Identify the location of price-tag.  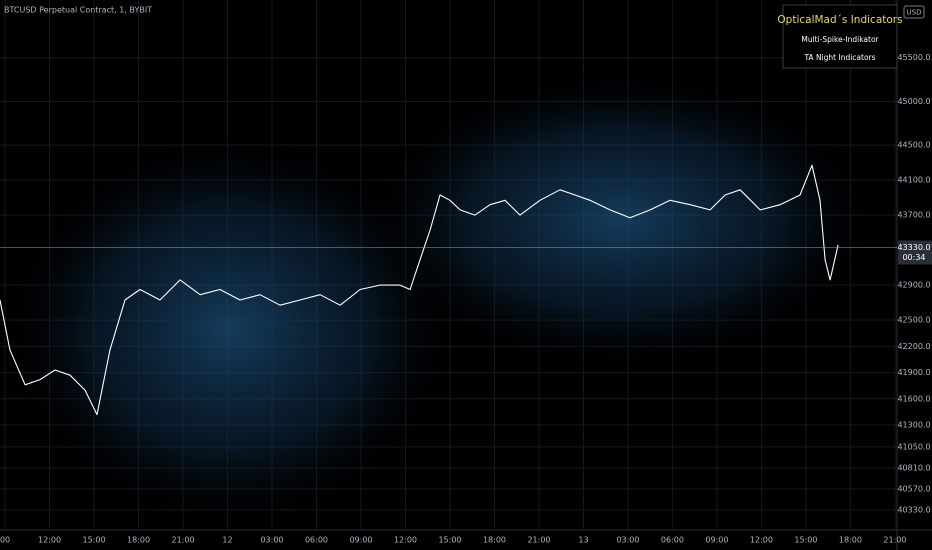
(915, 252).